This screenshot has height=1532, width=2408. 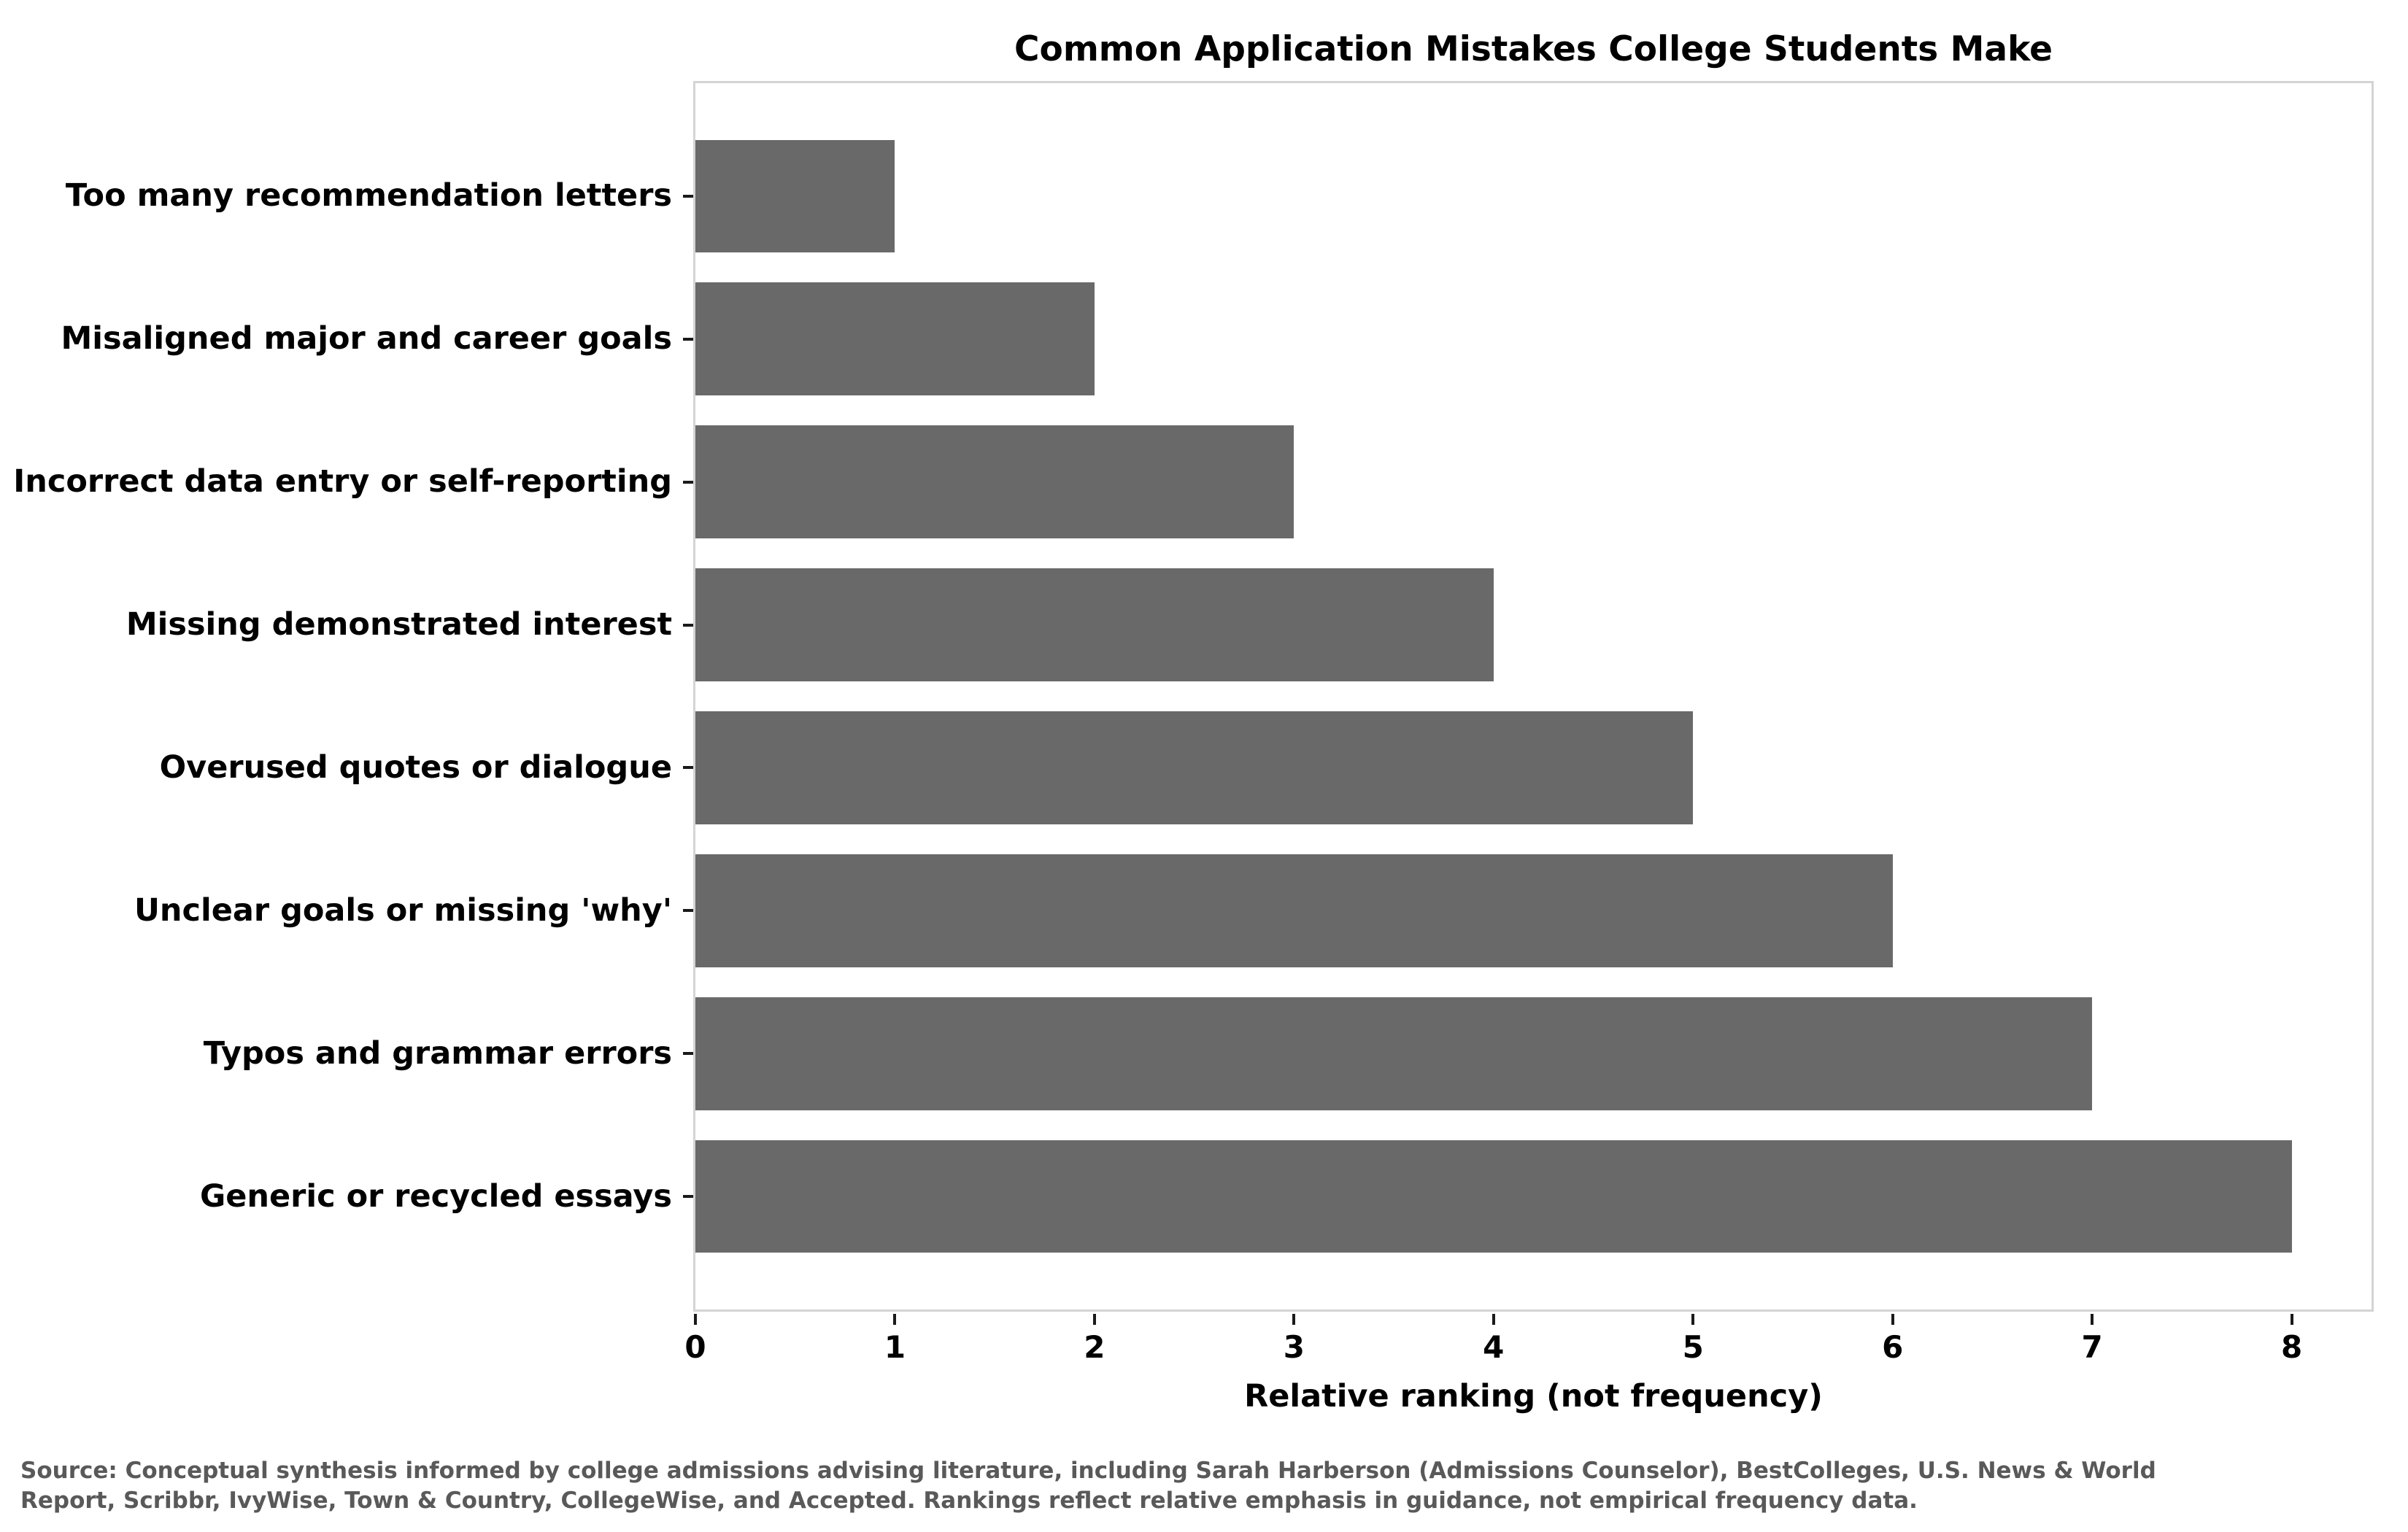 I want to click on bar-row: Missing demonstrated interest, so click(x=1249, y=626).